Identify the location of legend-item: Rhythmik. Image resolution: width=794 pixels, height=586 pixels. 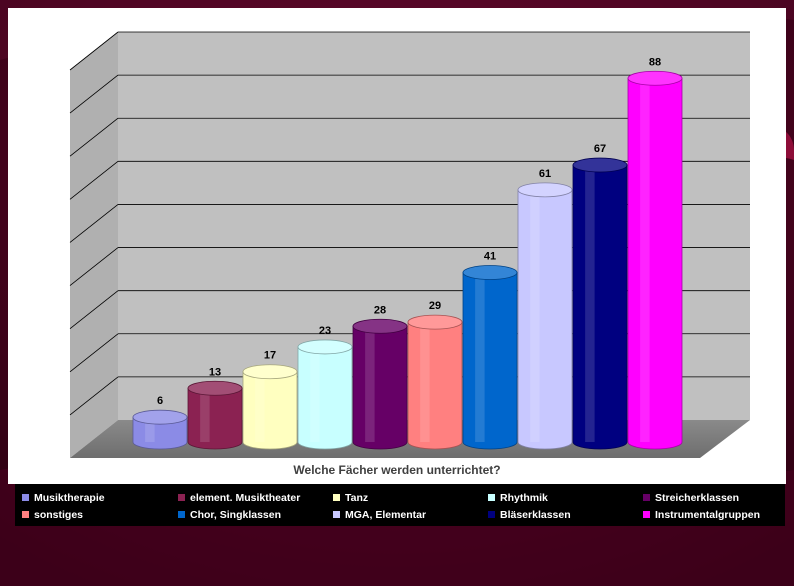
(518, 498).